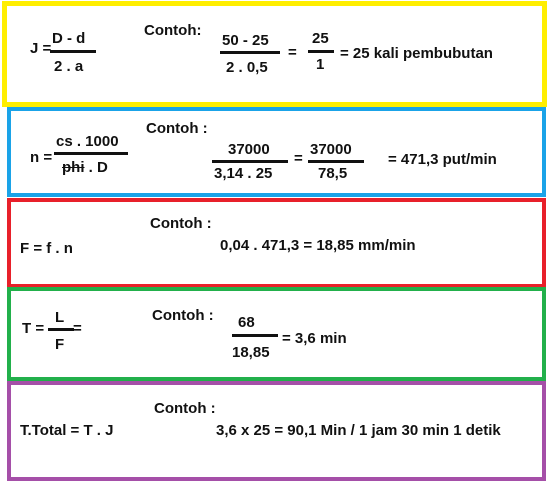 This screenshot has width=556, height=486. Describe the element at coordinates (247, 67) in the screenshot. I see `j-example-denominator: 2 . 0,5` at that location.